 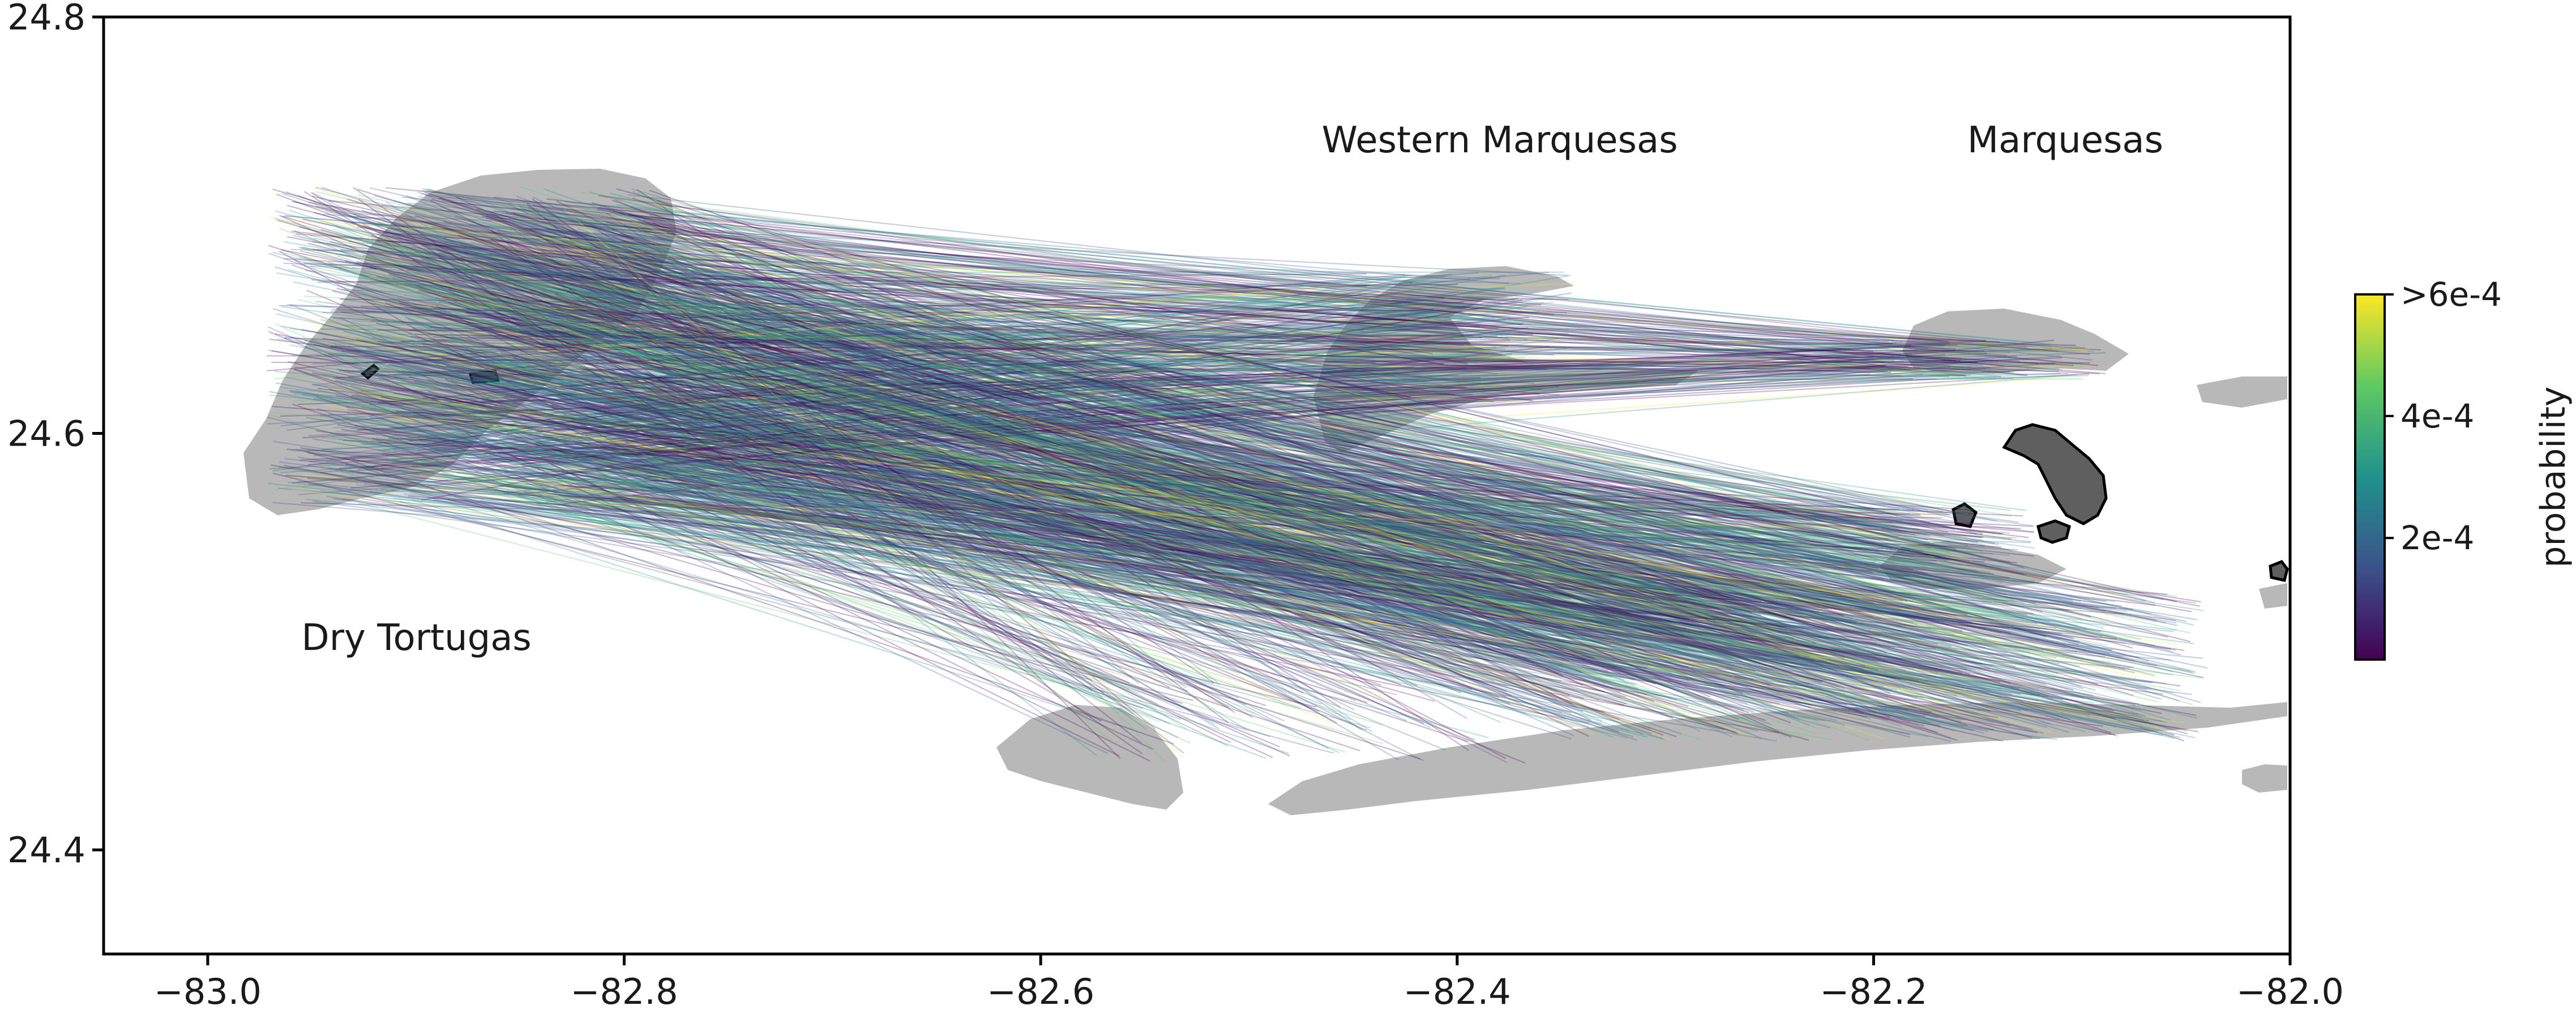 I want to click on place-label: Dry Tortugas, so click(x=416, y=638).